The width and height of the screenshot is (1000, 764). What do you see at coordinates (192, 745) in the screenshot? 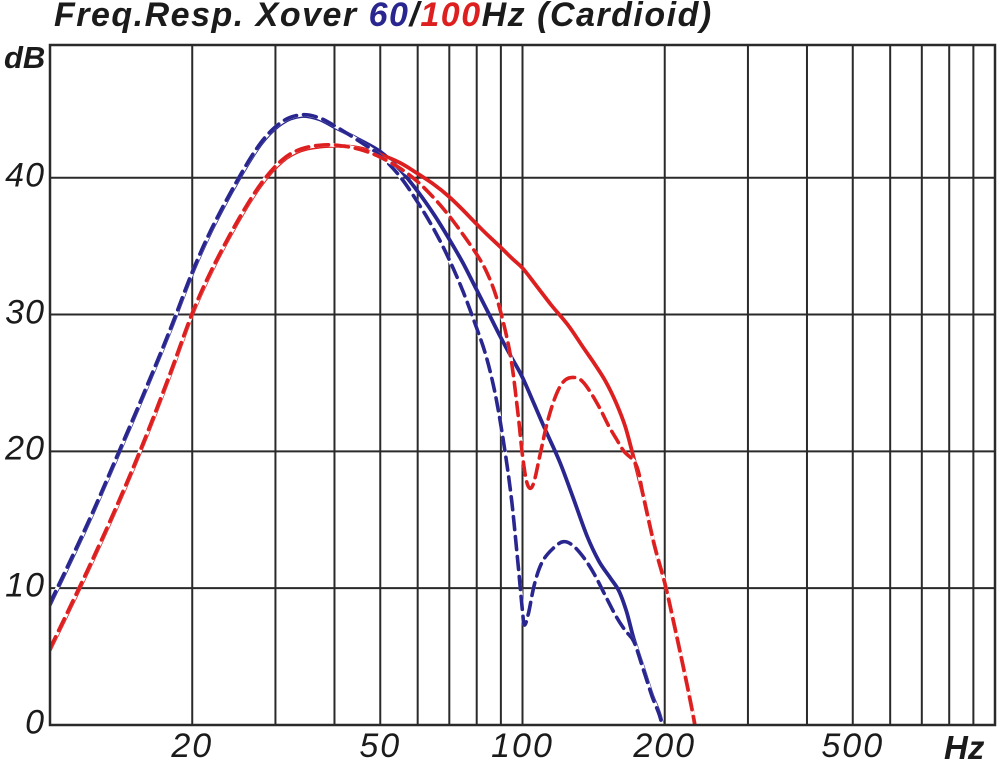
I see `x-tick-label: 20` at bounding box center [192, 745].